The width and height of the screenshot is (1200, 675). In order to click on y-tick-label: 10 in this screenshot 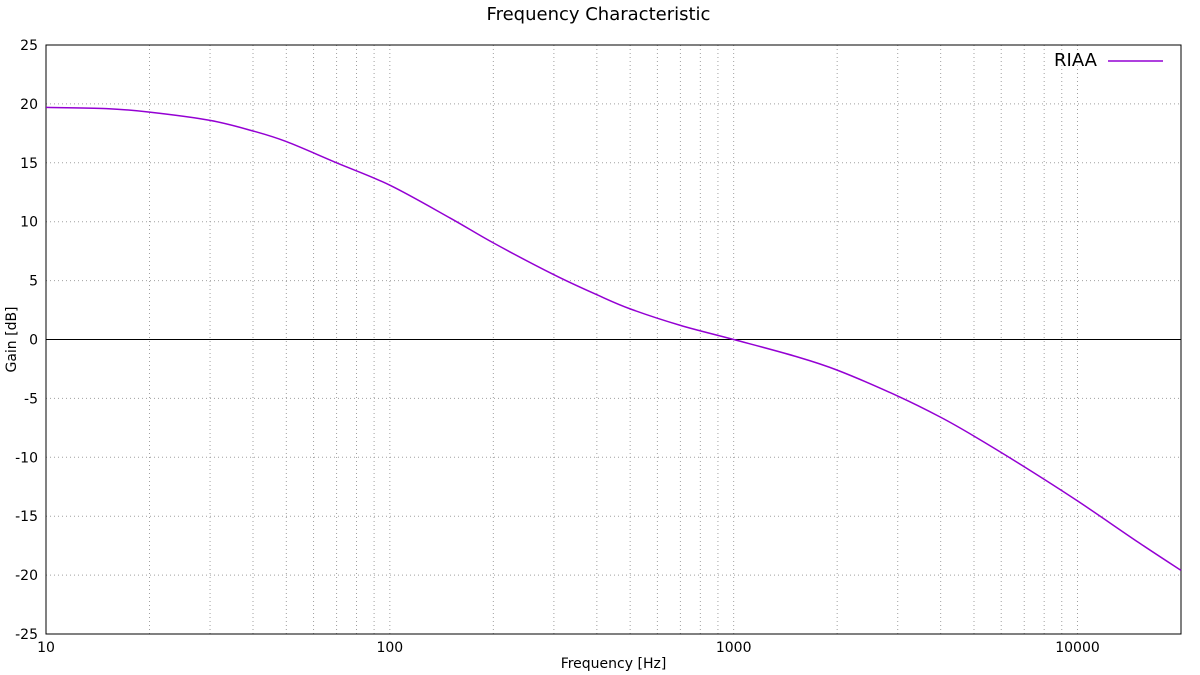, I will do `click(29, 223)`.